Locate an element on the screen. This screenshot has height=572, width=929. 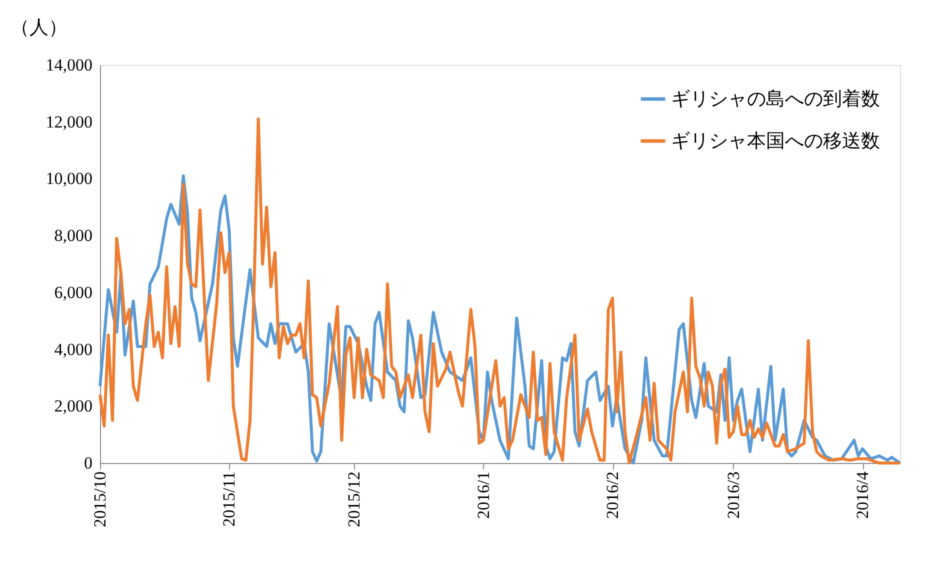
x-tick-label: 2015/10 is located at coordinates (100, 500).